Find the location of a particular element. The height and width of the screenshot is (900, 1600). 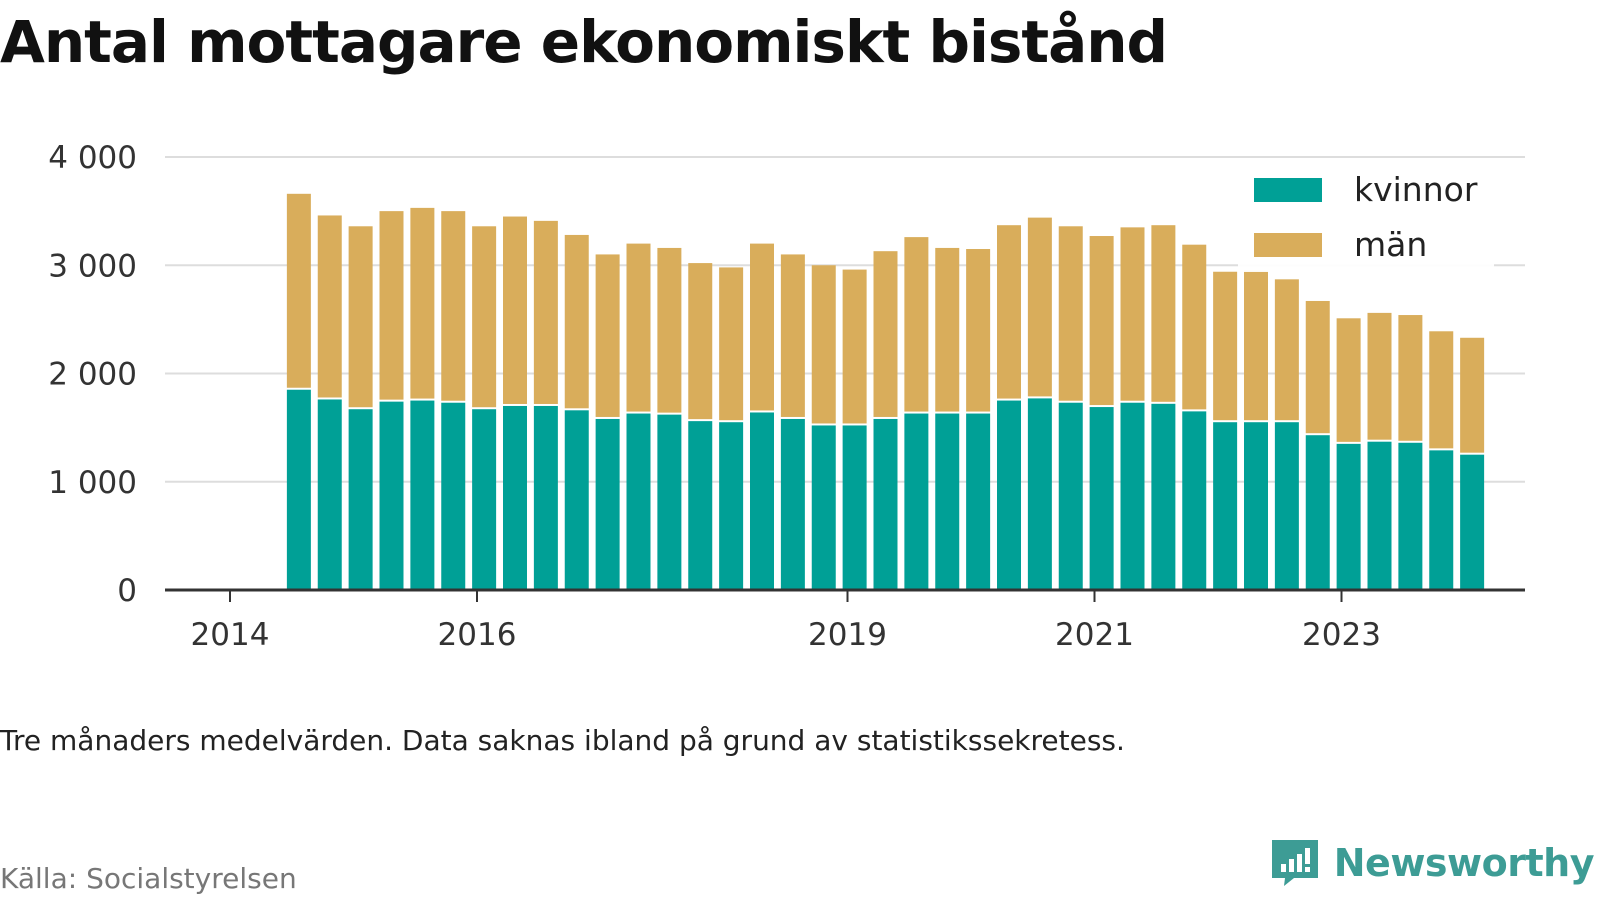

y-tick-label: 2 000 is located at coordinates (92, 375).